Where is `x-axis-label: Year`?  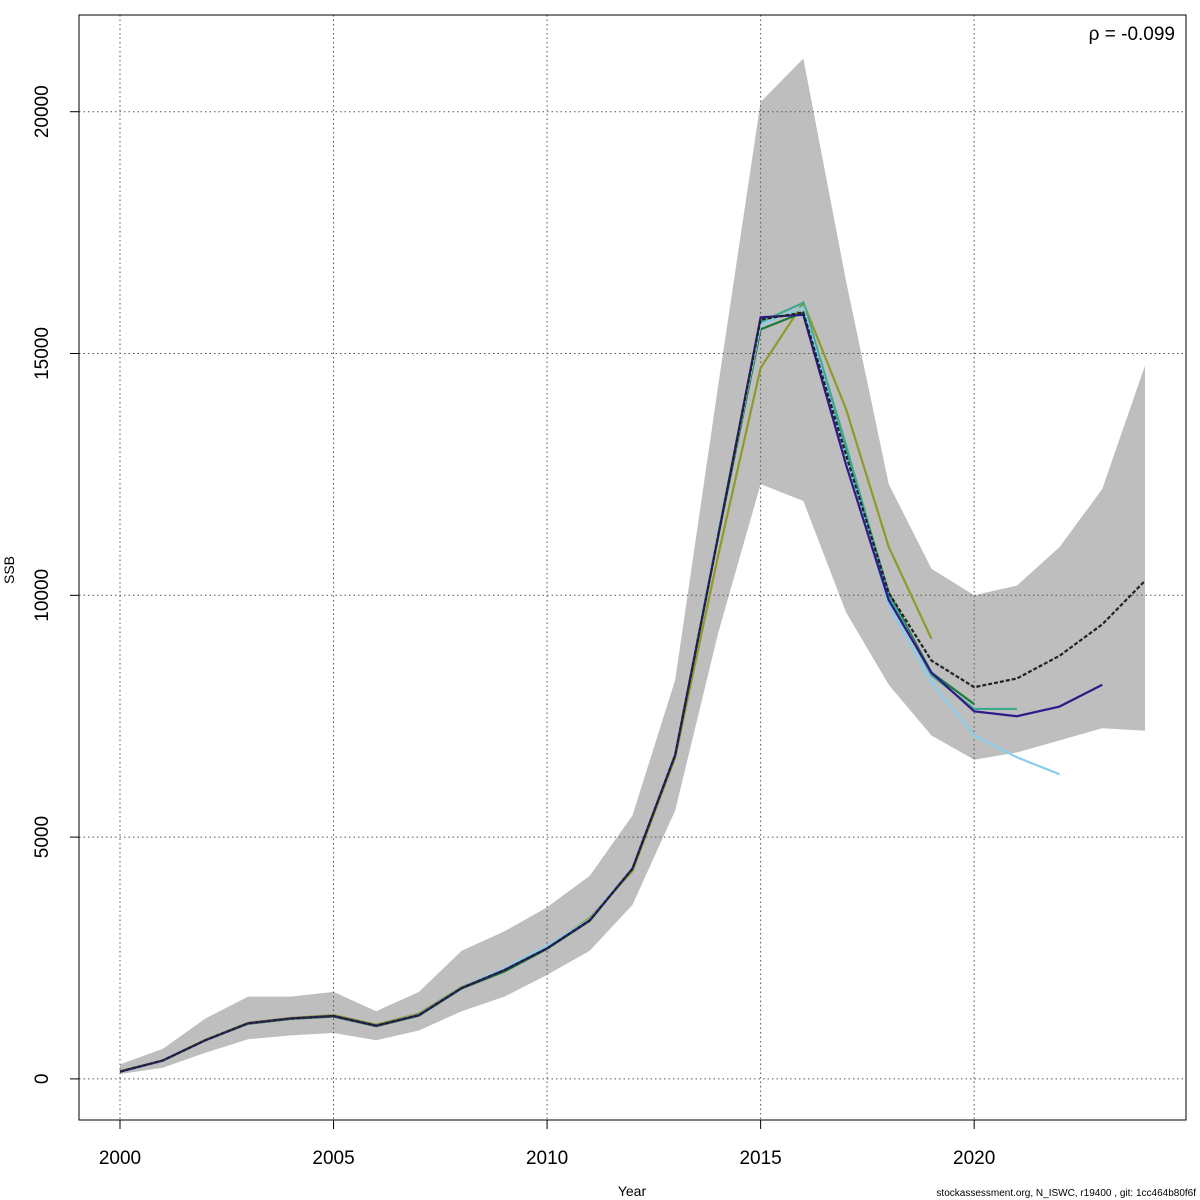
x-axis-label: Year is located at coordinates (632, 1191).